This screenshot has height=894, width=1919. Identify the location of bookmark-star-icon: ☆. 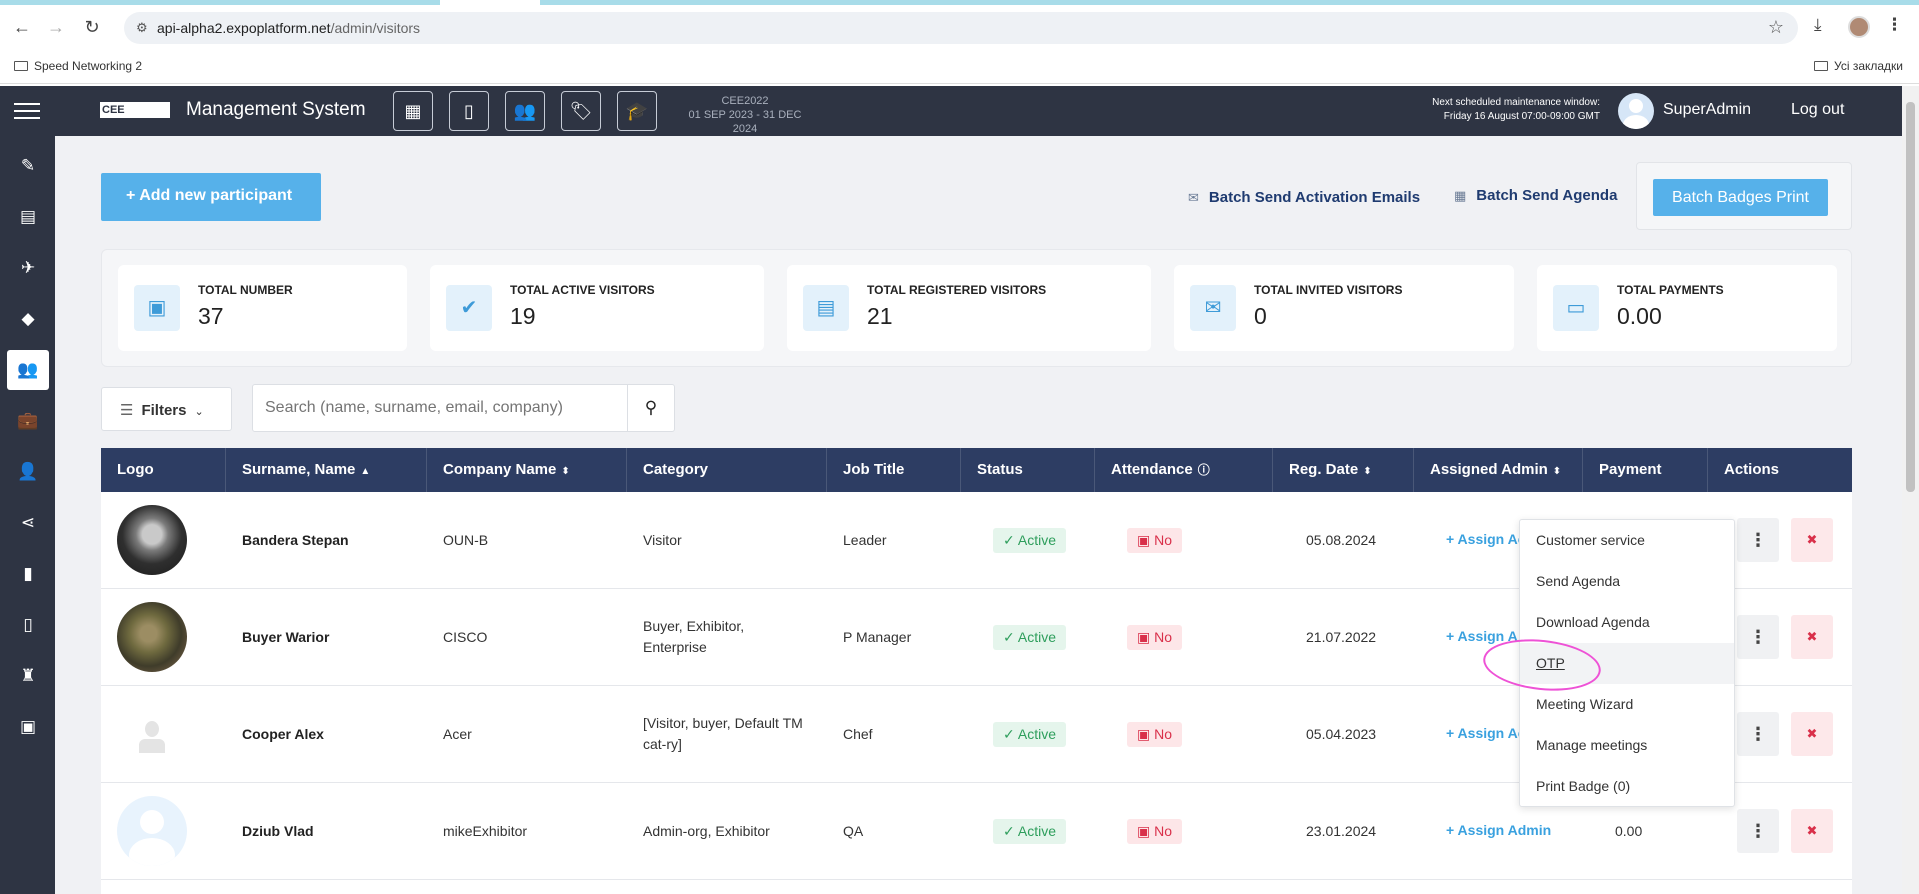
(1775, 27).